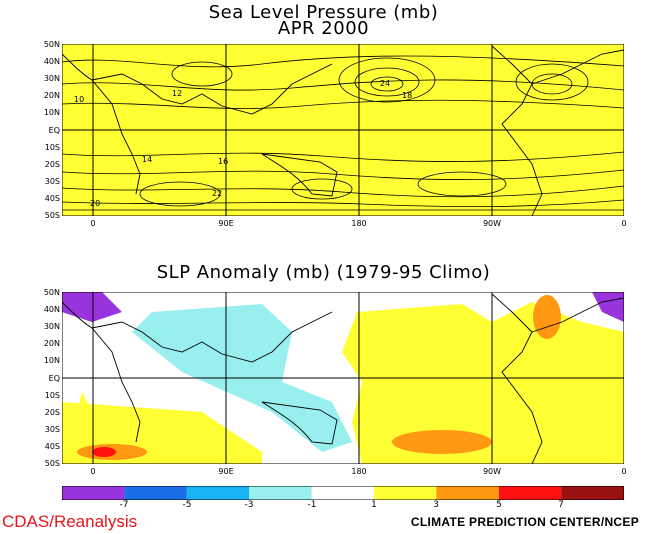 The width and height of the screenshot is (647, 534). What do you see at coordinates (323, 12) in the screenshot?
I see `top-map-title-line1: Sea Level Pressure (mb)` at bounding box center [323, 12].